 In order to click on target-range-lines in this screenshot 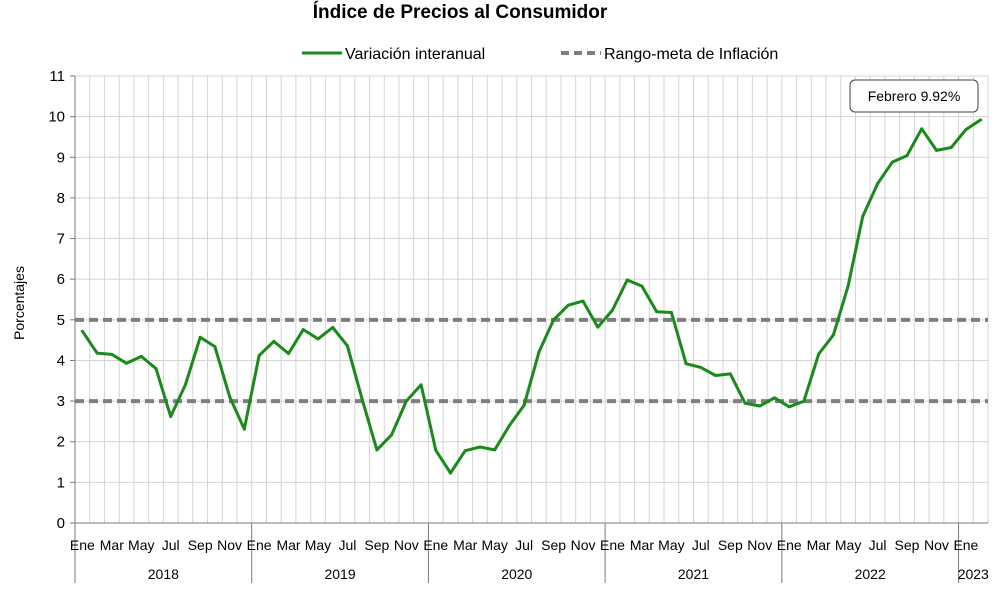, I will do `click(531, 360)`.